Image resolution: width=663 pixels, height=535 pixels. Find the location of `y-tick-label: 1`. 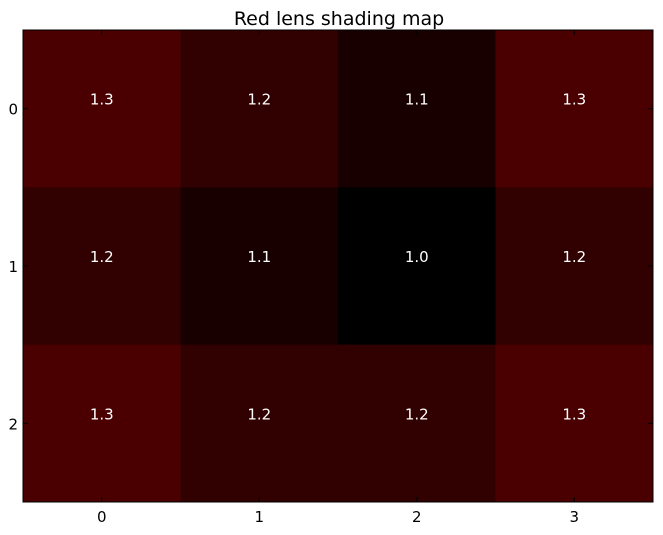

y-tick-label: 1 is located at coordinates (13, 267).